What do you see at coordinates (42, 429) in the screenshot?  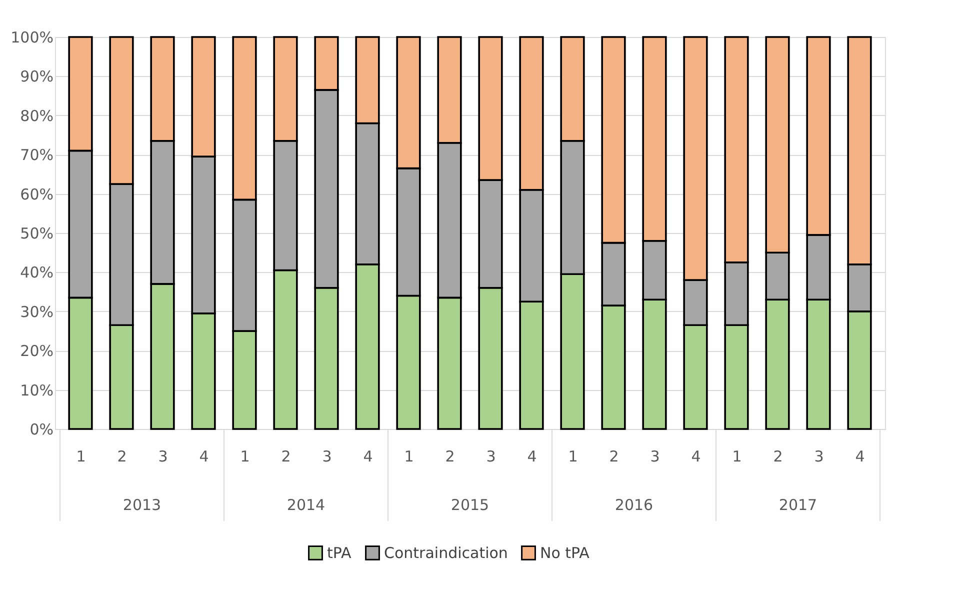 I see `y-tick-label: 0%` at bounding box center [42, 429].